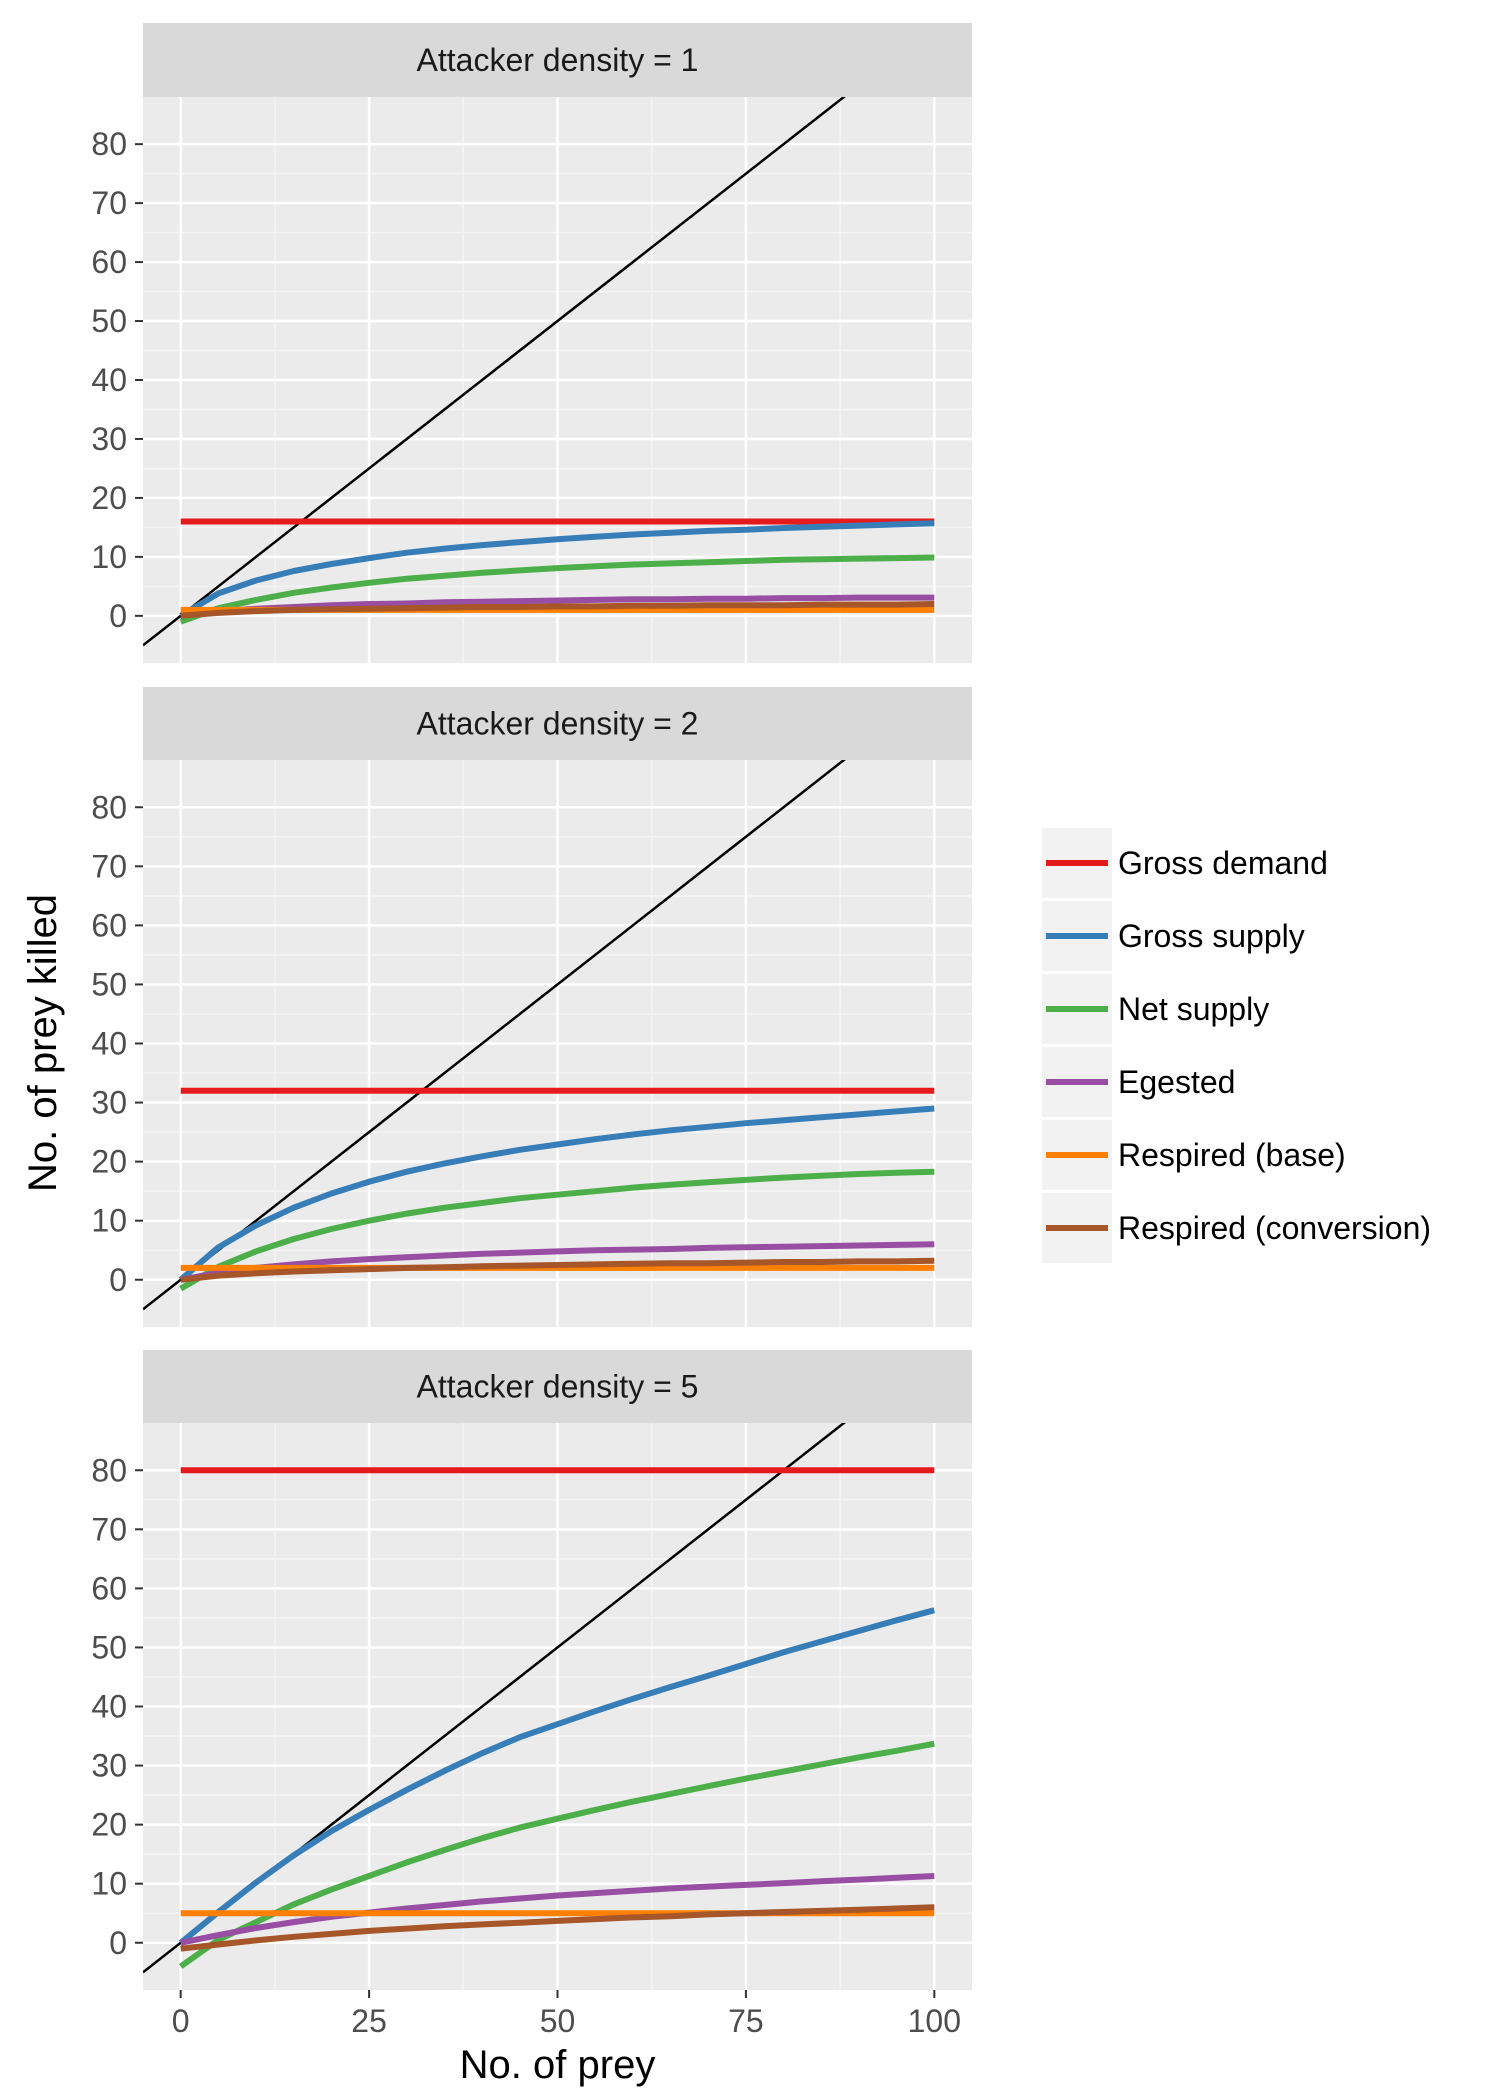 This screenshot has width=1500, height=2100. What do you see at coordinates (181, 2021) in the screenshot?
I see `x-tick-label: 0` at bounding box center [181, 2021].